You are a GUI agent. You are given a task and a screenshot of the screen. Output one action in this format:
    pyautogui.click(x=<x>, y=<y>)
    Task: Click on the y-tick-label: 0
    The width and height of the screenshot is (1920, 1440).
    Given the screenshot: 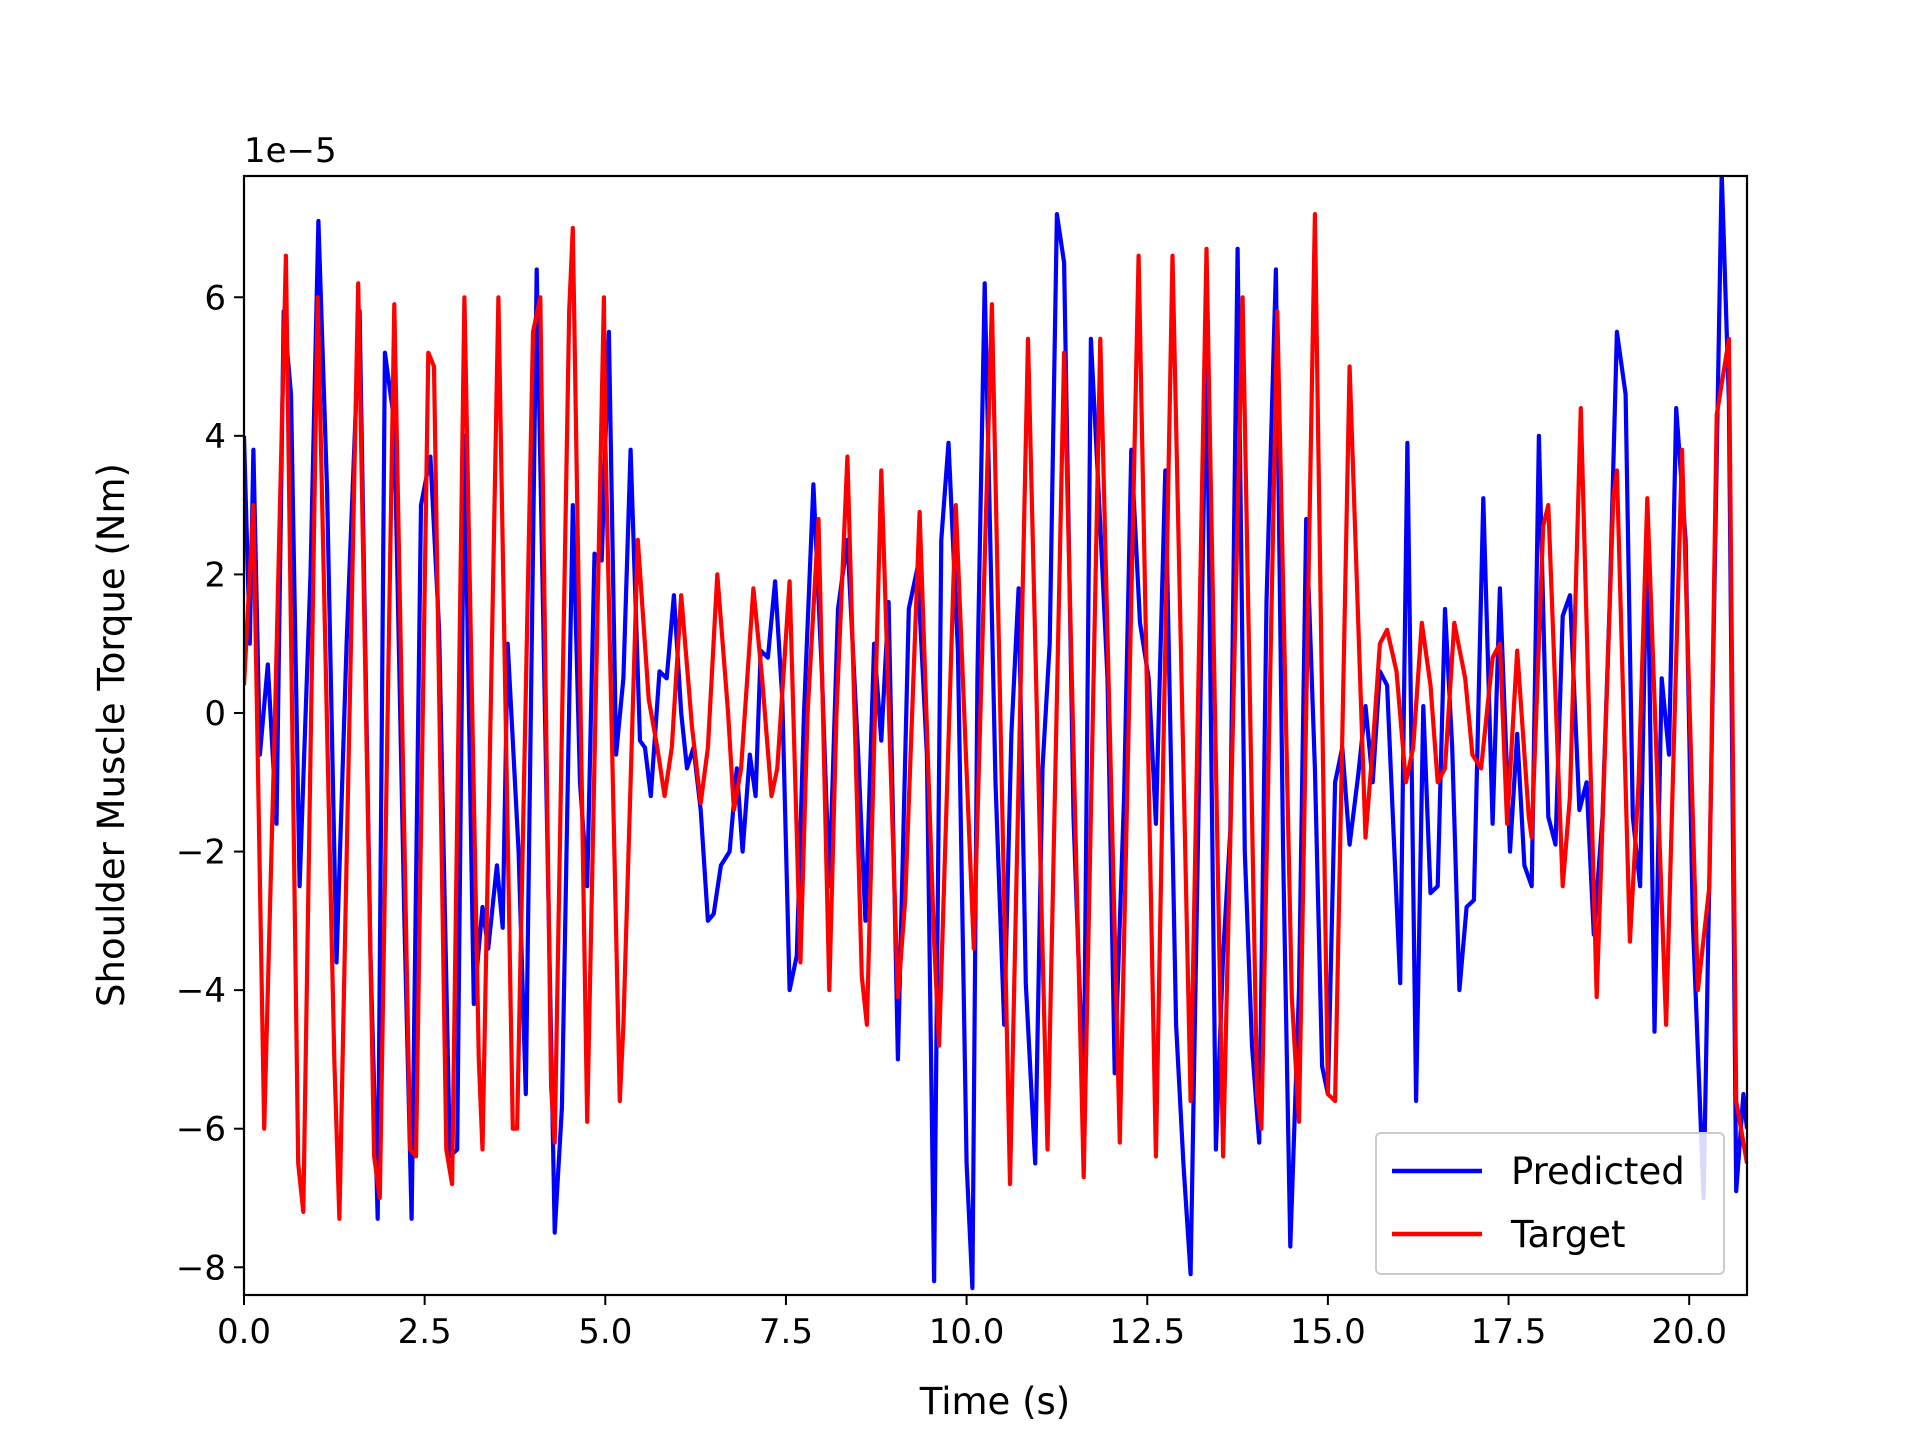 What is the action you would take?
    pyautogui.click(x=215, y=714)
    